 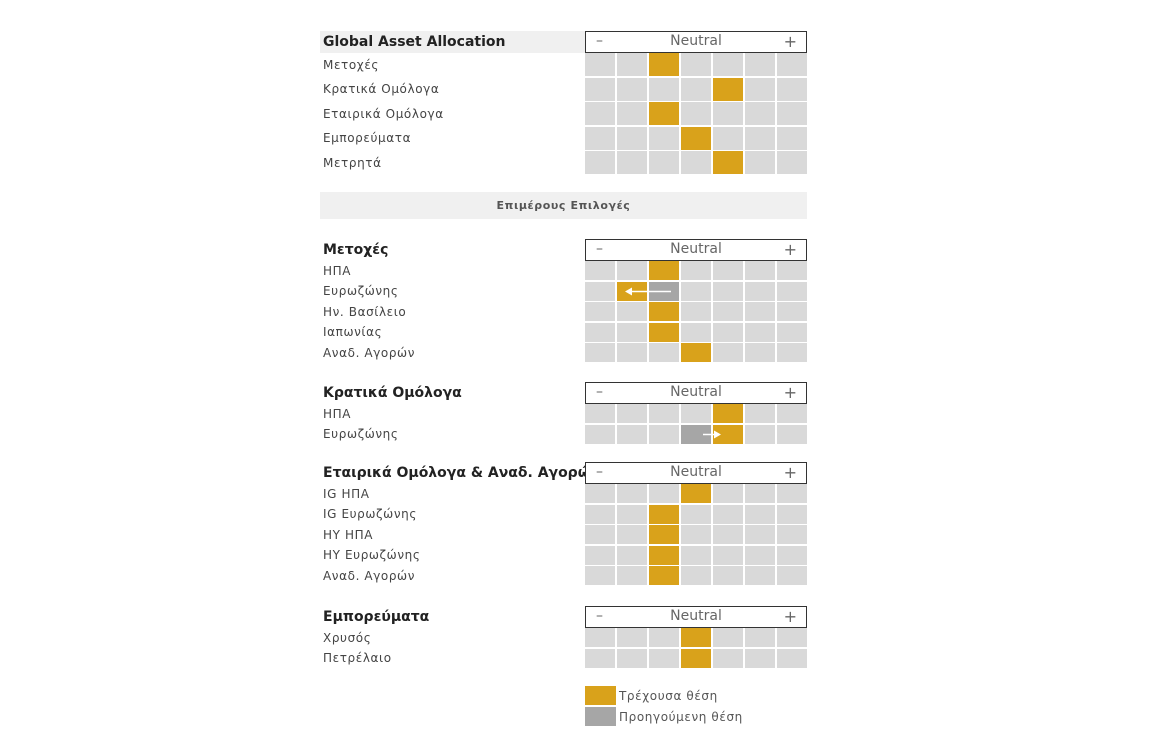 What do you see at coordinates (353, 332) in the screenshot?
I see `row-label: Ιαπωνίας` at bounding box center [353, 332].